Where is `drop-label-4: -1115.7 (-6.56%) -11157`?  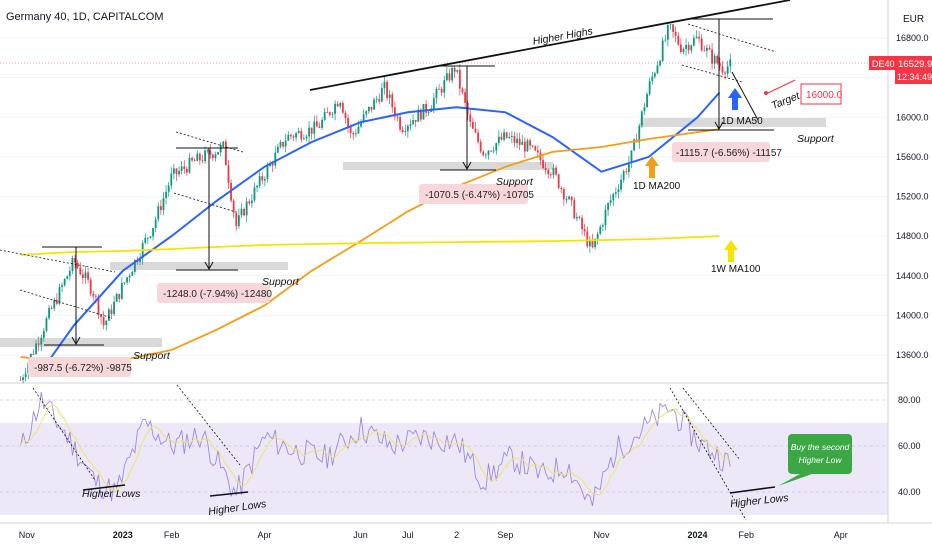 drop-label-4: -1115.7 (-6.56%) -11157 is located at coordinates (729, 153).